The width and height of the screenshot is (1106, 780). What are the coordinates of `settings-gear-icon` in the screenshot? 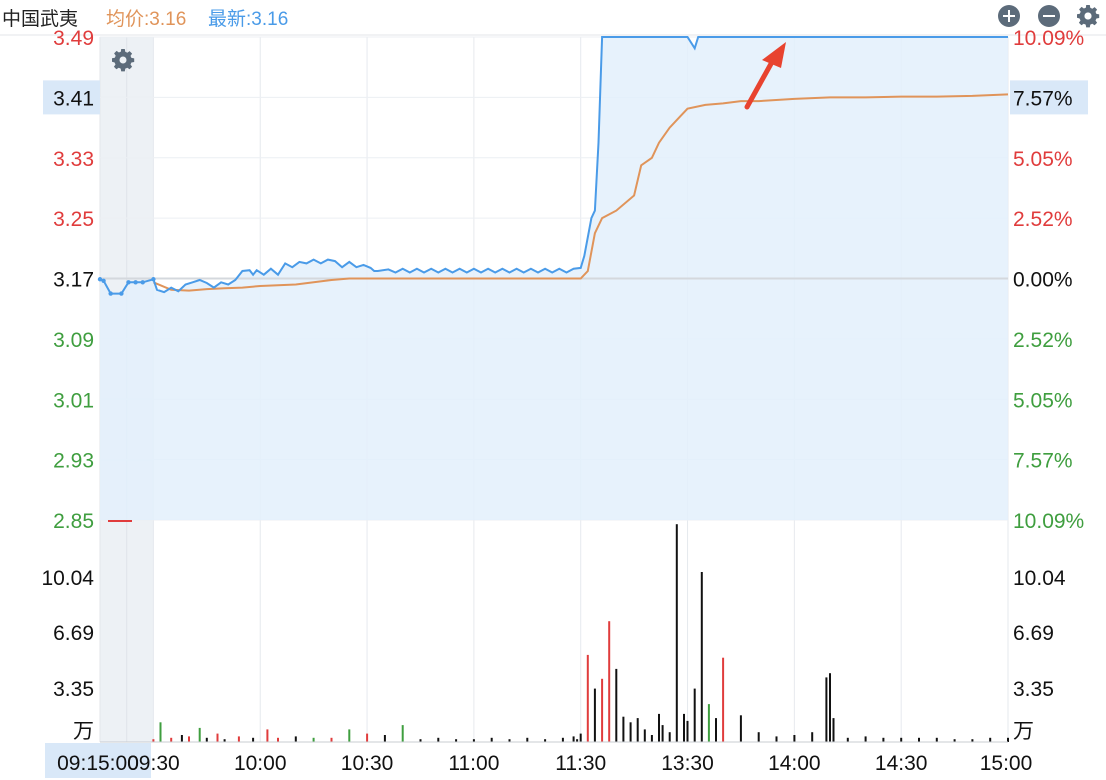 It's located at (1088, 16).